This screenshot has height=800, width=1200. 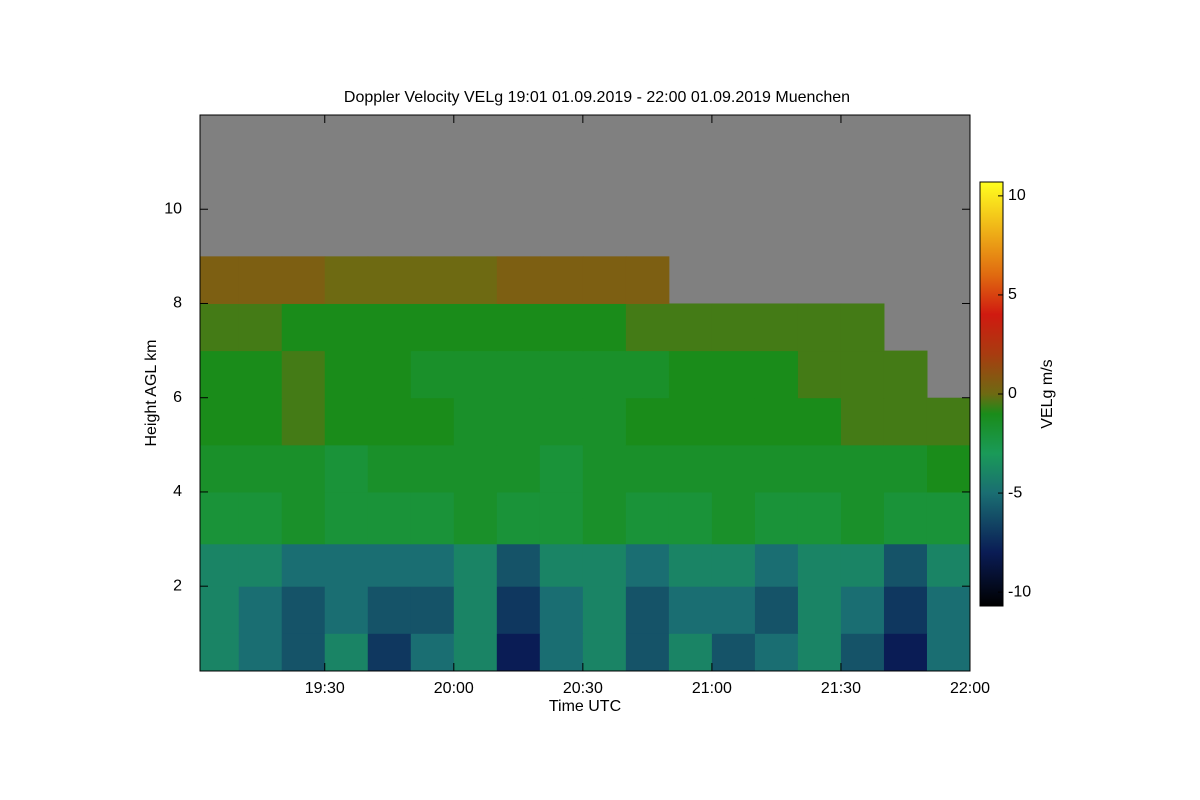 What do you see at coordinates (712, 688) in the screenshot?
I see `x-tick-label: 21:00` at bounding box center [712, 688].